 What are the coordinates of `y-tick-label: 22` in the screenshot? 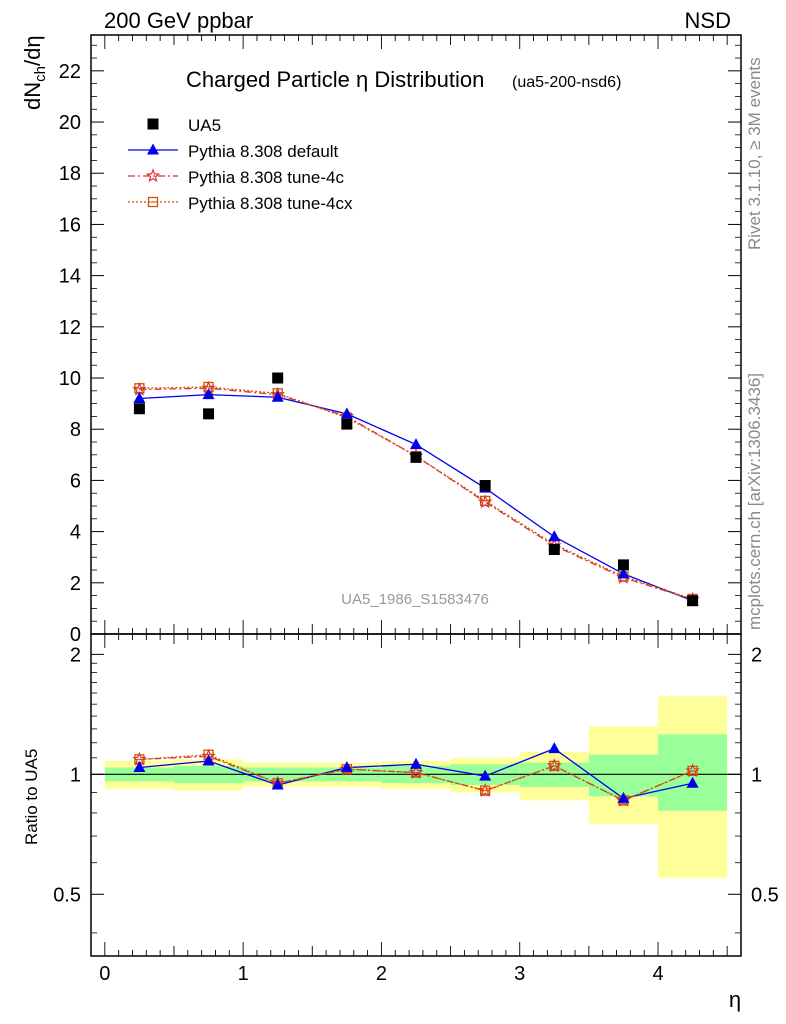 It's located at (70, 72).